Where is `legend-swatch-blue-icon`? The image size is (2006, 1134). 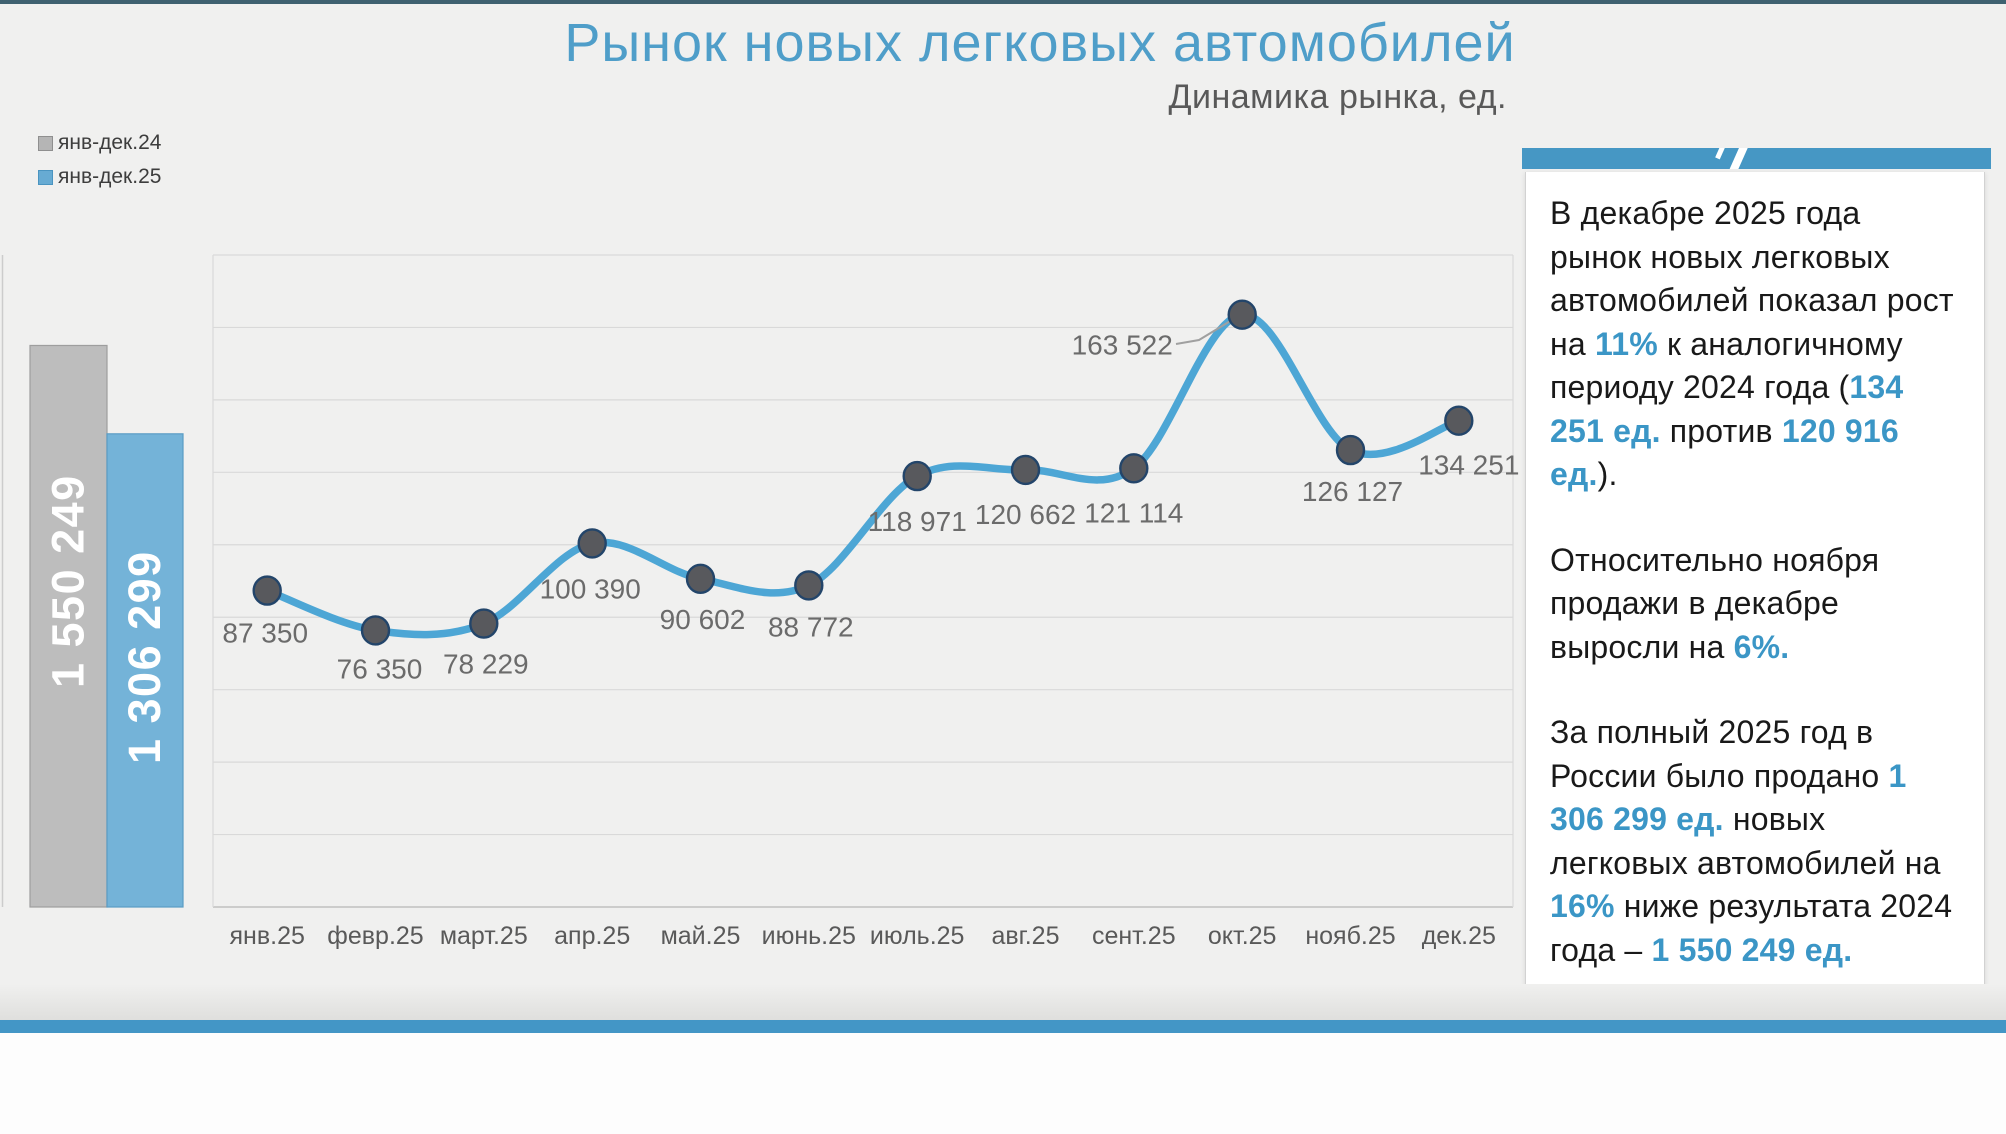
legend-swatch-blue-icon is located at coordinates (45, 177).